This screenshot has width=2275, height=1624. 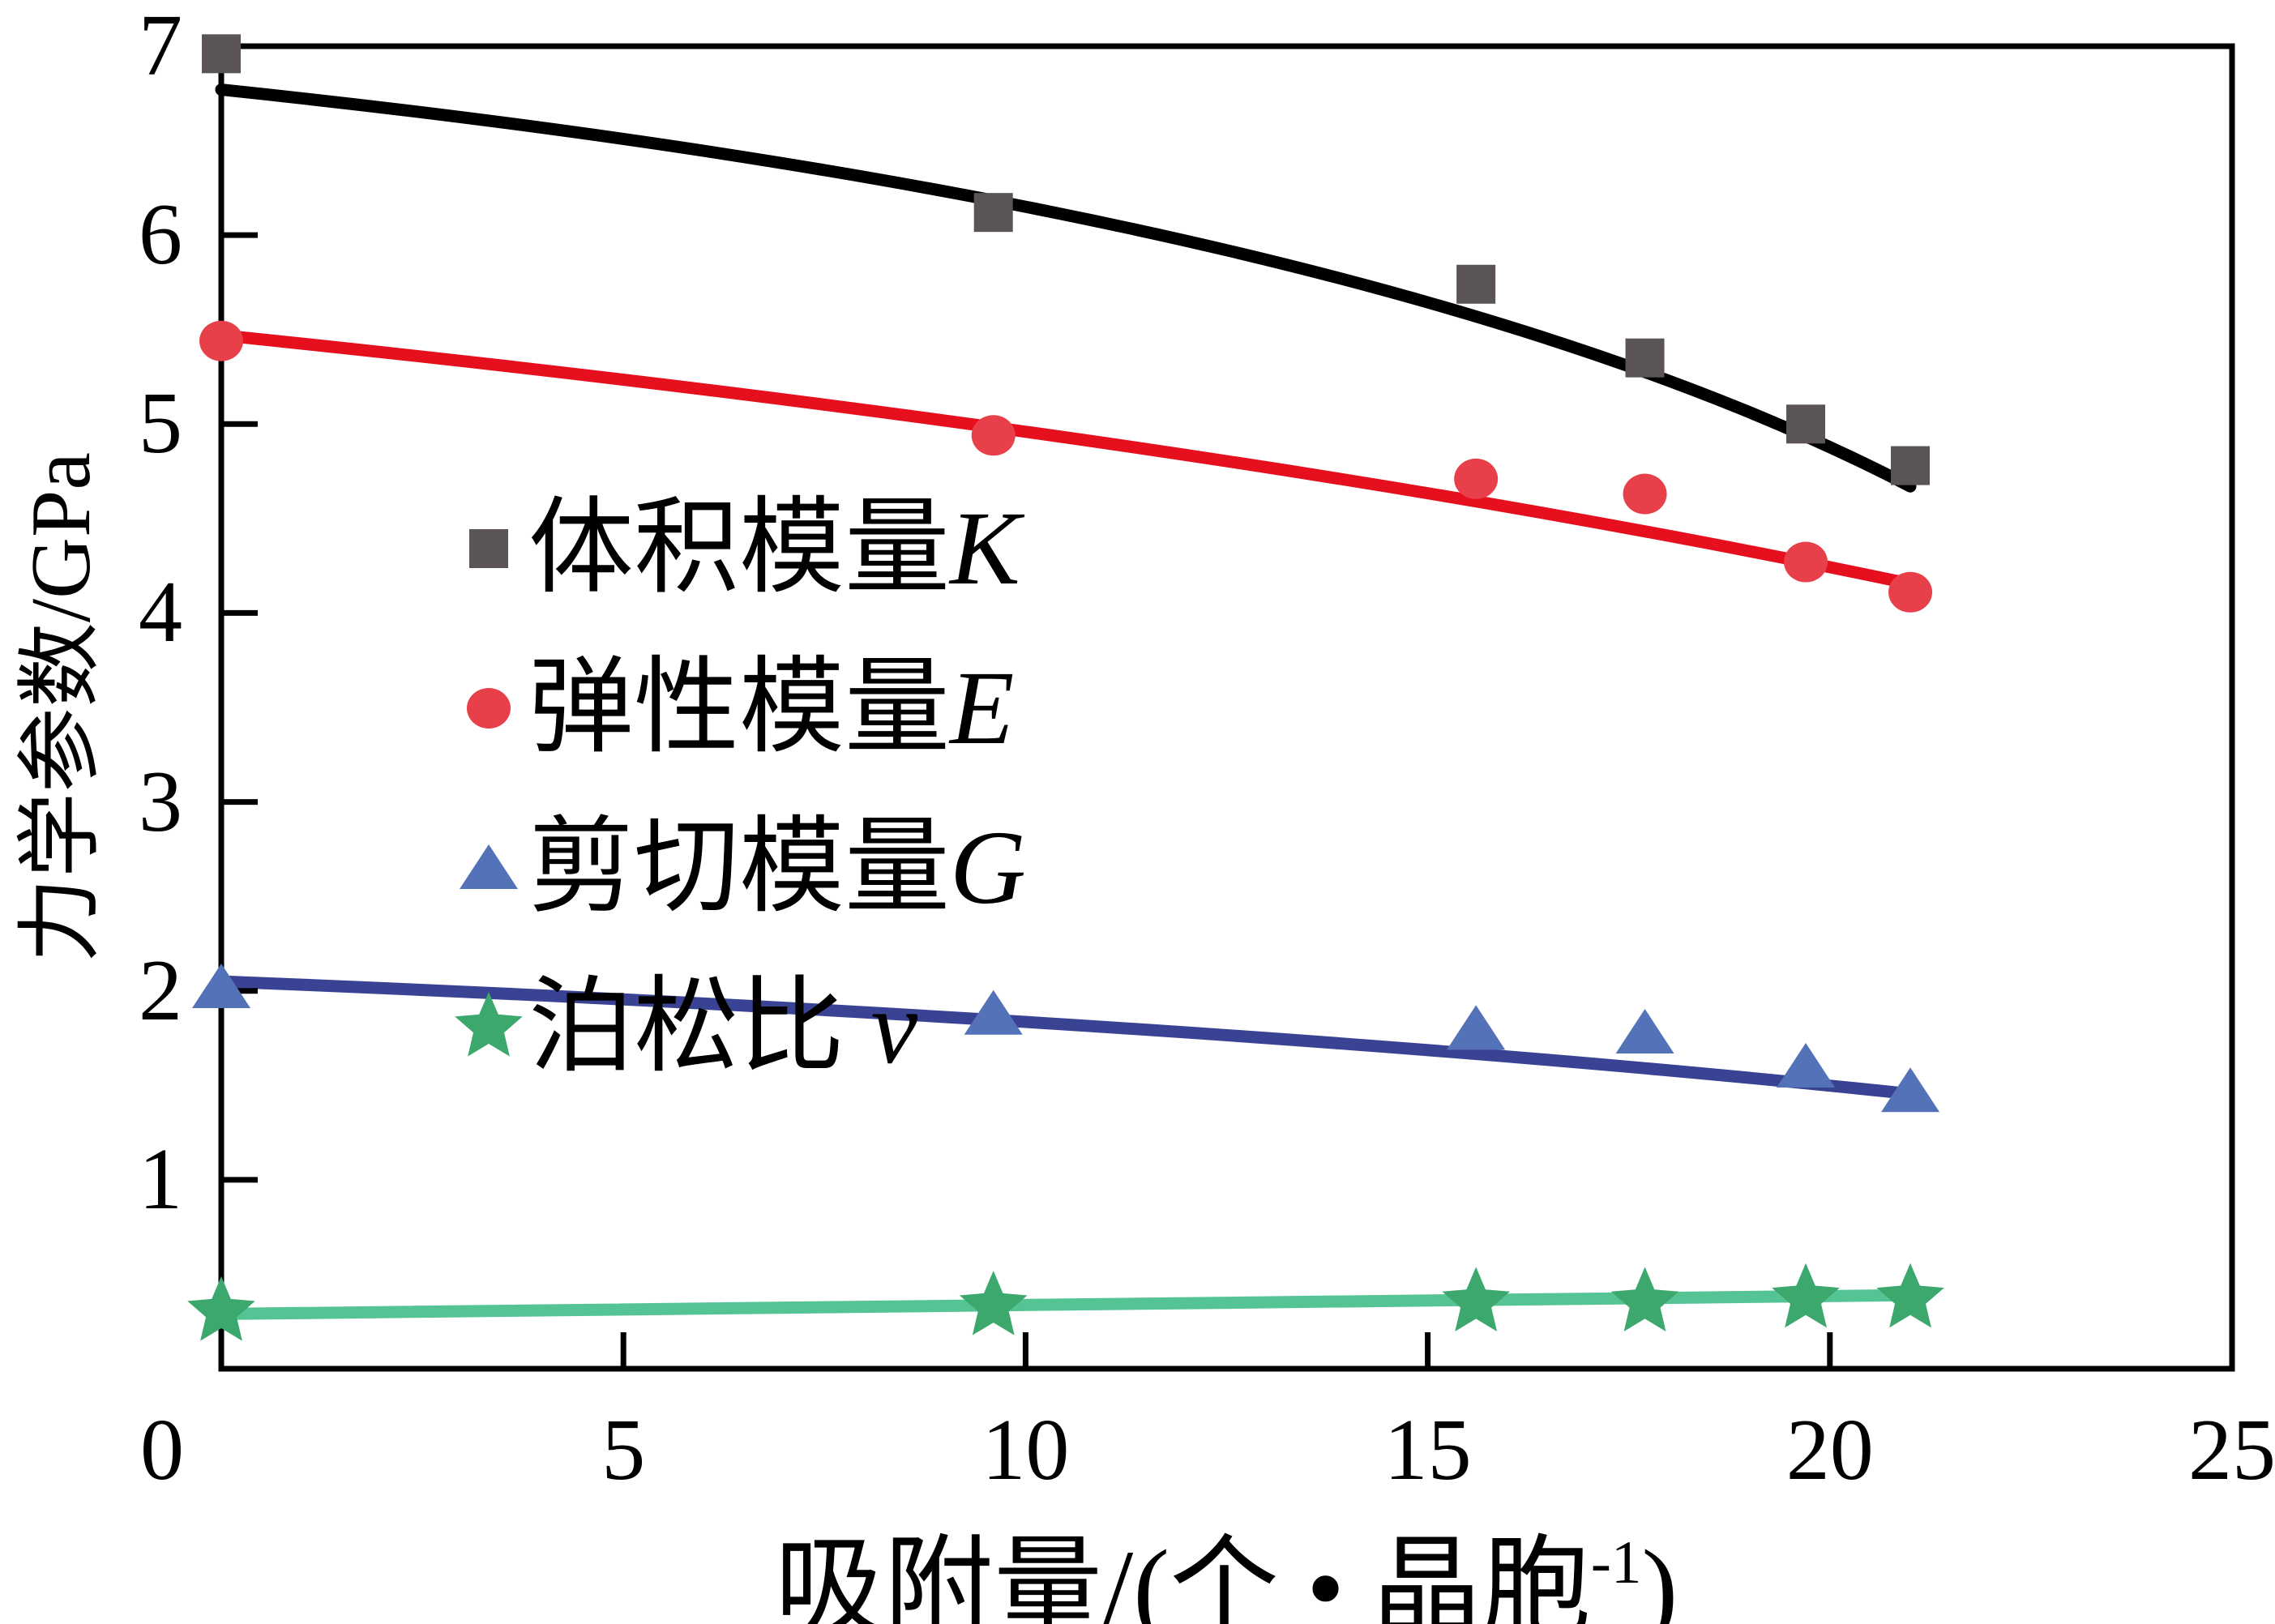 What do you see at coordinates (894, 1027) in the screenshot?
I see `legend-symbol: v` at bounding box center [894, 1027].